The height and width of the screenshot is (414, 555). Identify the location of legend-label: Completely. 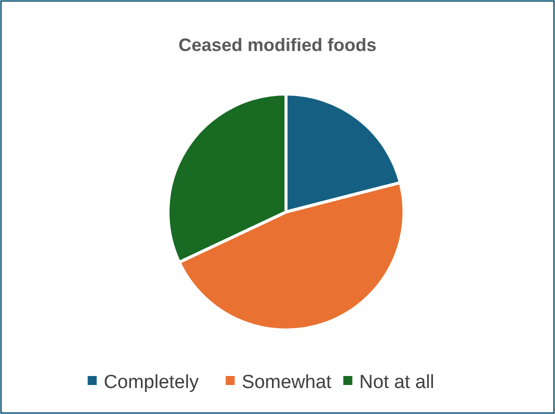
(152, 382).